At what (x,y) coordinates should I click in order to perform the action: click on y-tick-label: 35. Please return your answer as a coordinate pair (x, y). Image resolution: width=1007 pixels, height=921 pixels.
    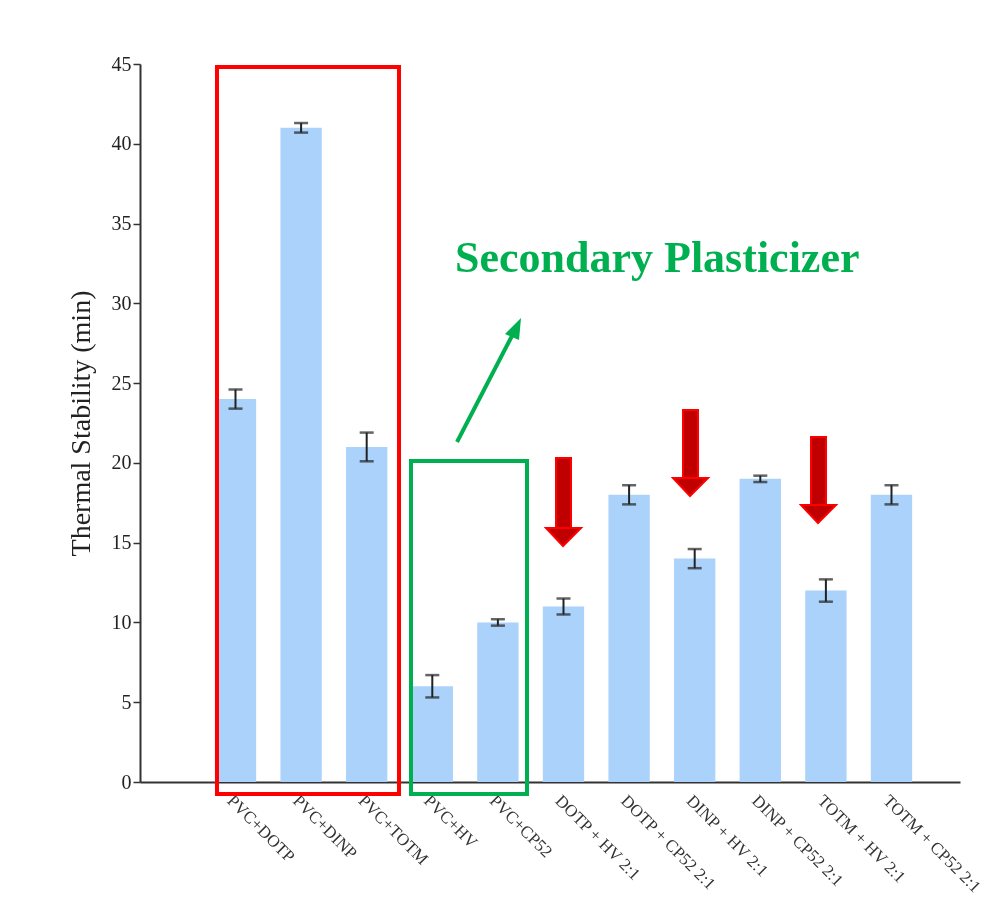
    Looking at the image, I should click on (121, 223).